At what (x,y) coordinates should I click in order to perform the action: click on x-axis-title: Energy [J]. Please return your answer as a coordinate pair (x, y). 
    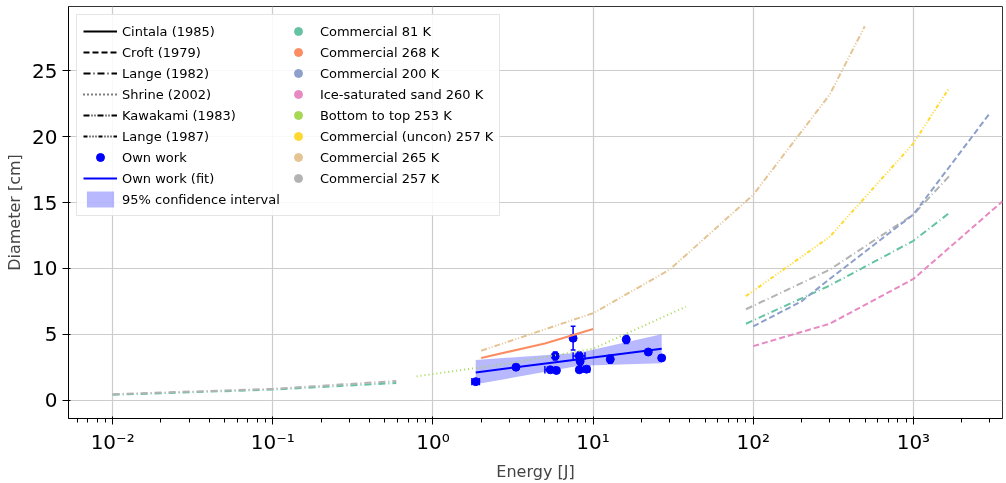
    Looking at the image, I should click on (535, 471).